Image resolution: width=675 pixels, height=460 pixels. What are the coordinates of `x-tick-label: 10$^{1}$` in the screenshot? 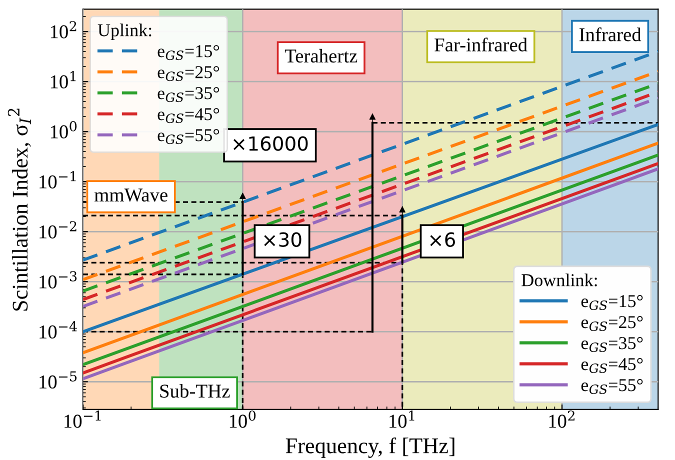 It's located at (402, 419).